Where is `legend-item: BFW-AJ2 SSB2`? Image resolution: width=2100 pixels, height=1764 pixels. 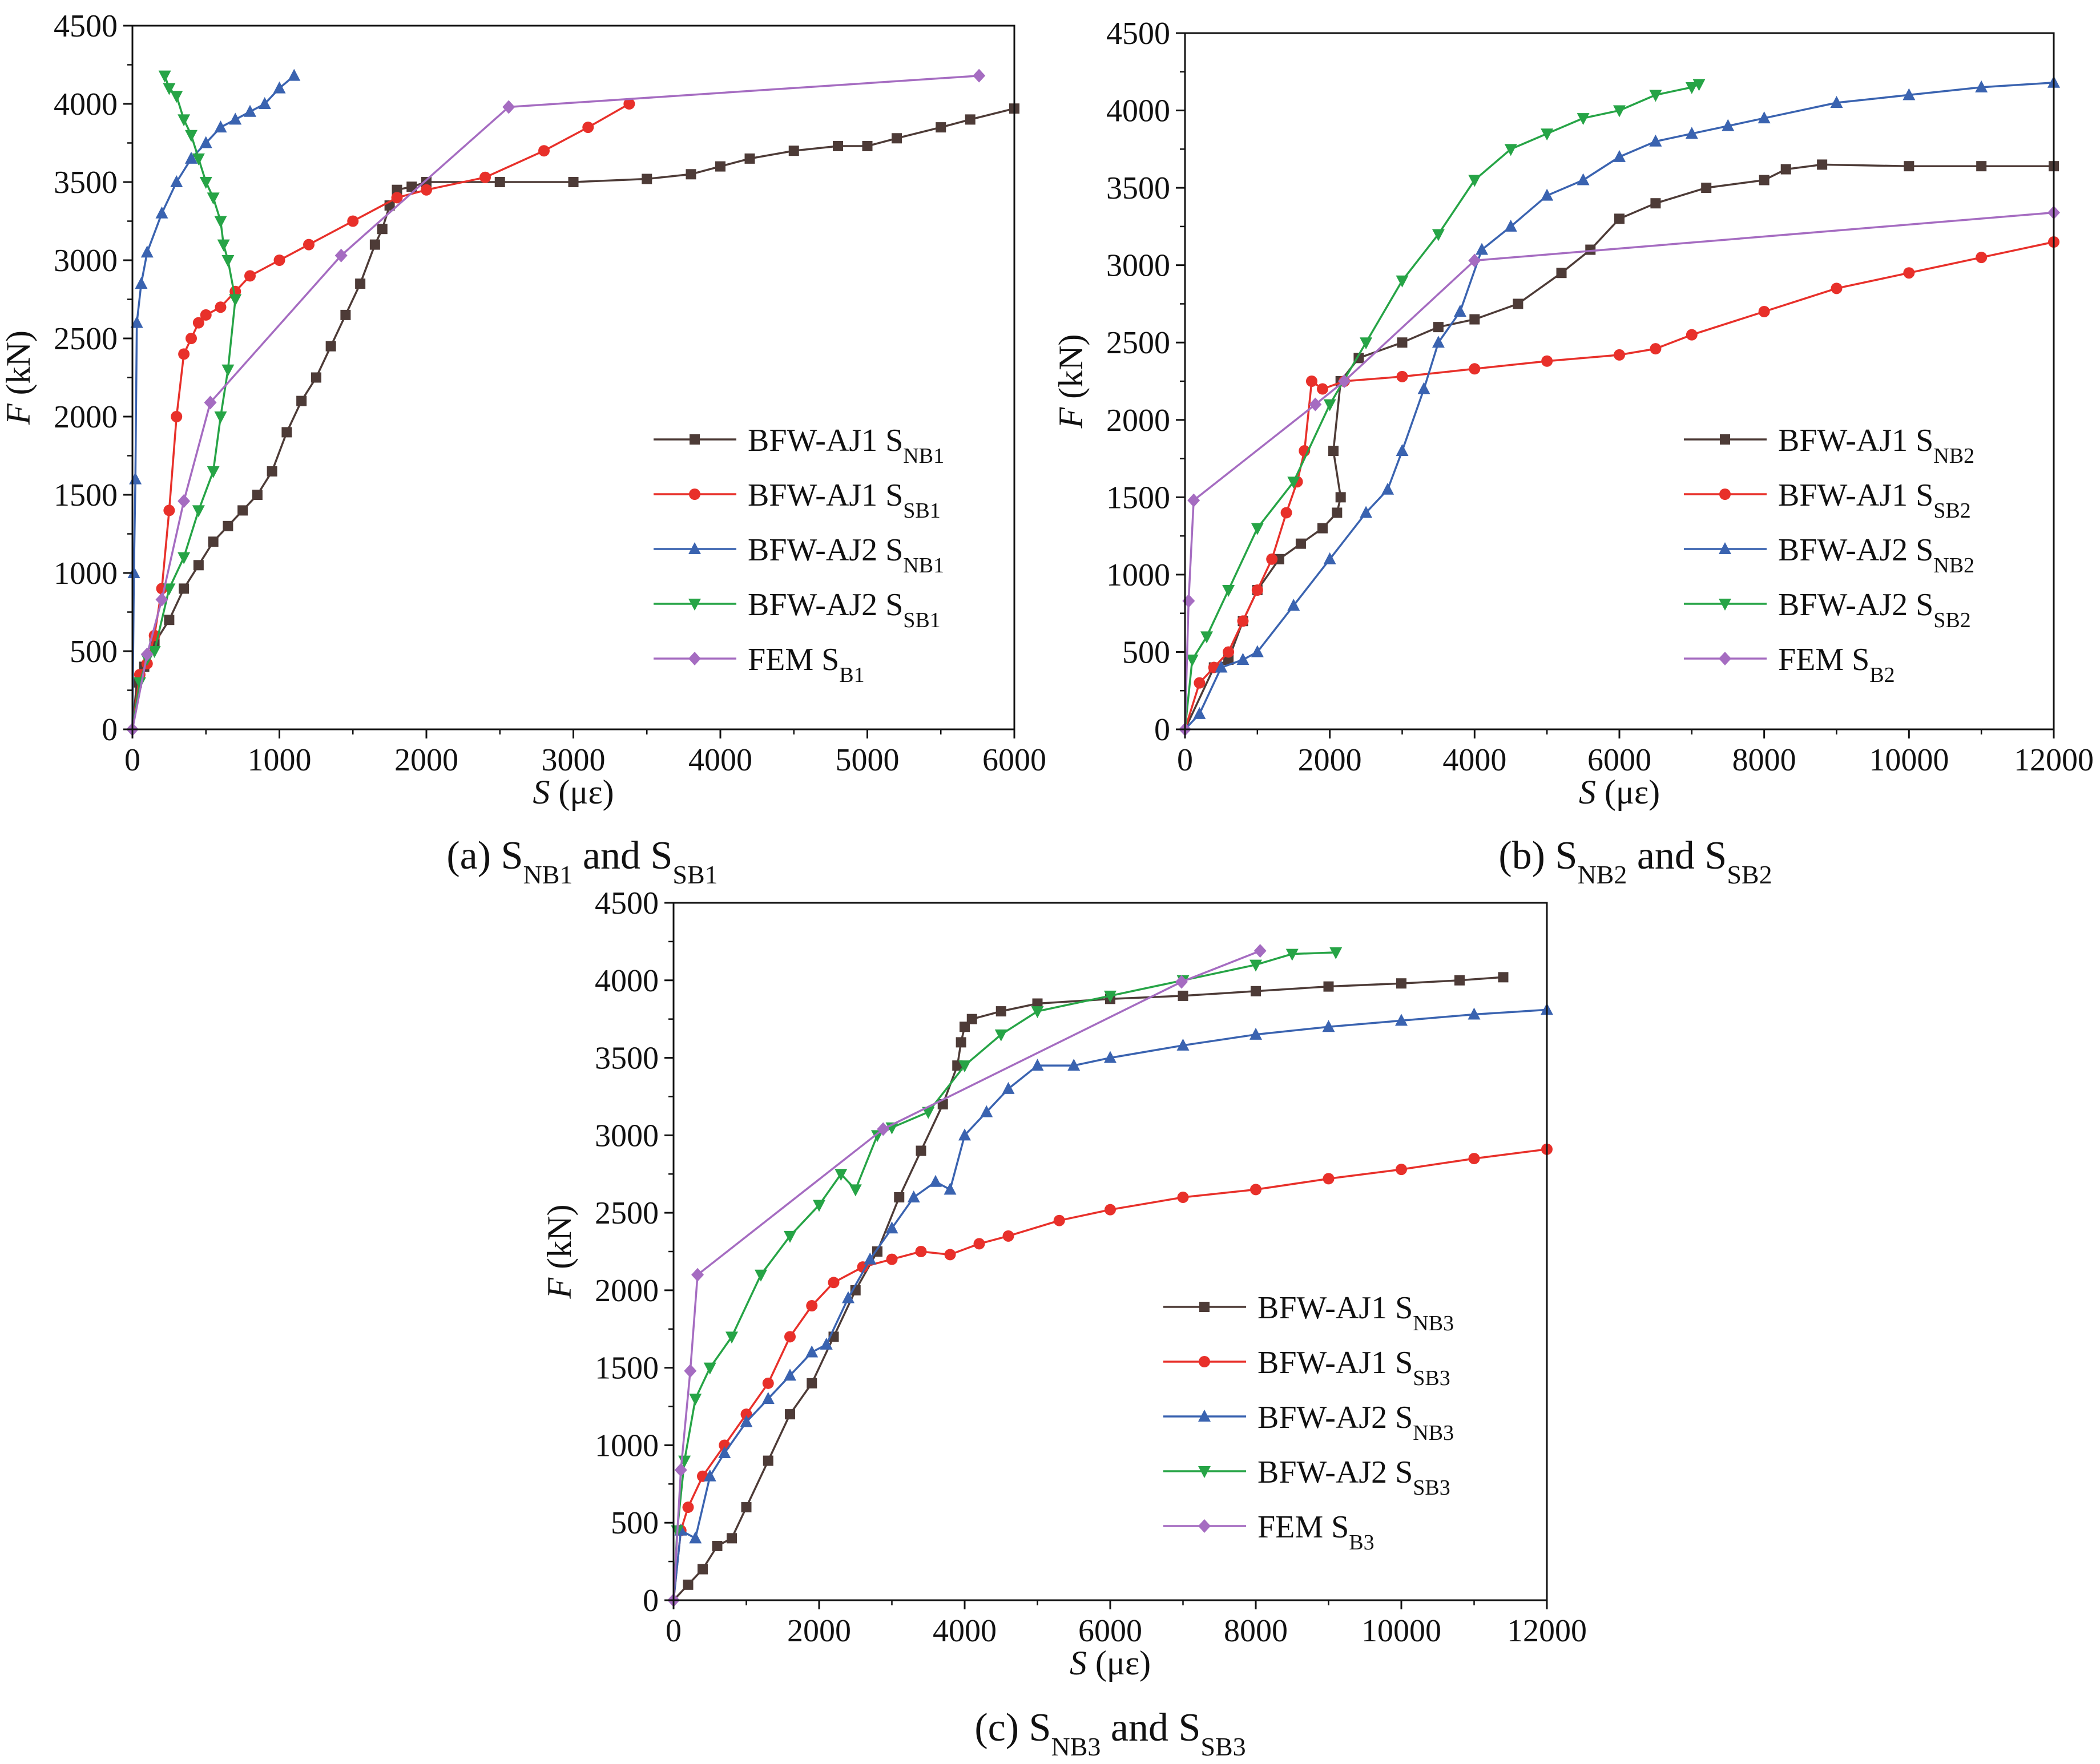 legend-item: BFW-AJ2 SSB2 is located at coordinates (1827, 609).